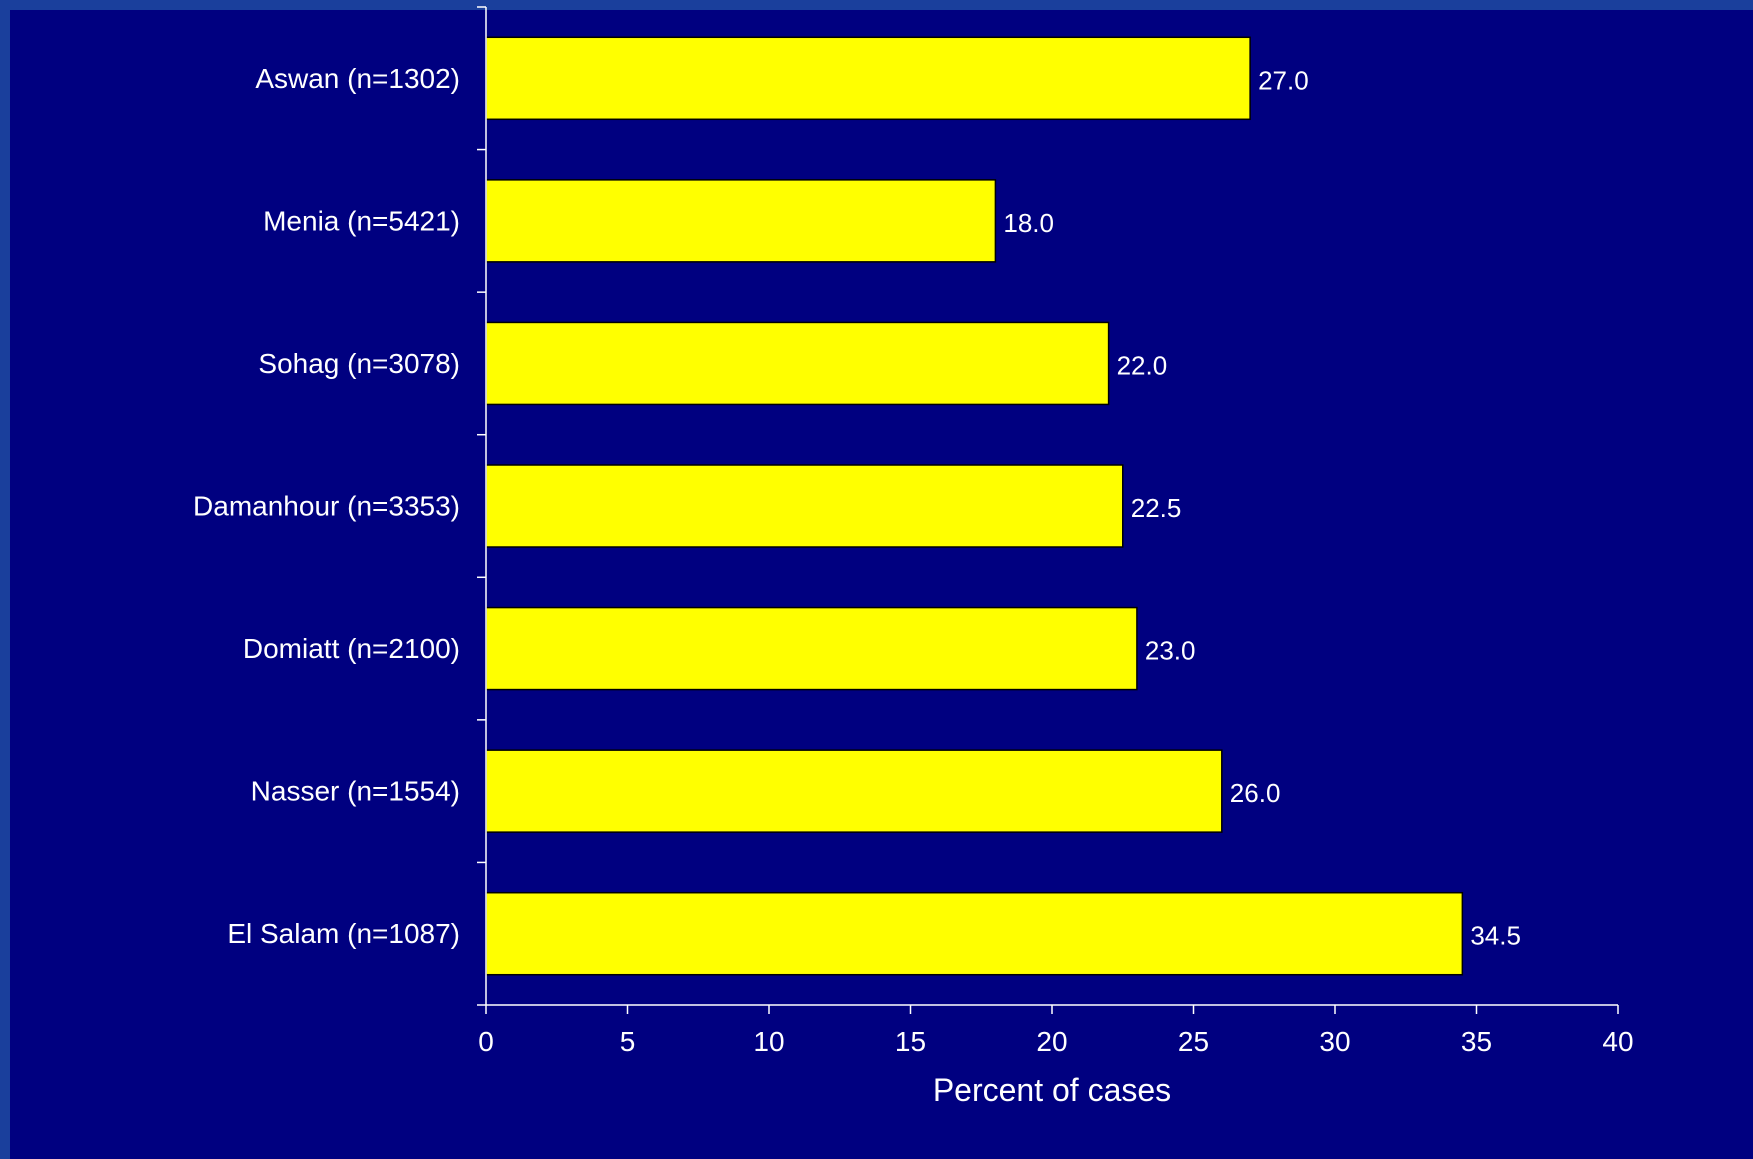 The height and width of the screenshot is (1159, 1753). Describe the element at coordinates (1051, 1041) in the screenshot. I see `x-tick-label: 20` at that location.